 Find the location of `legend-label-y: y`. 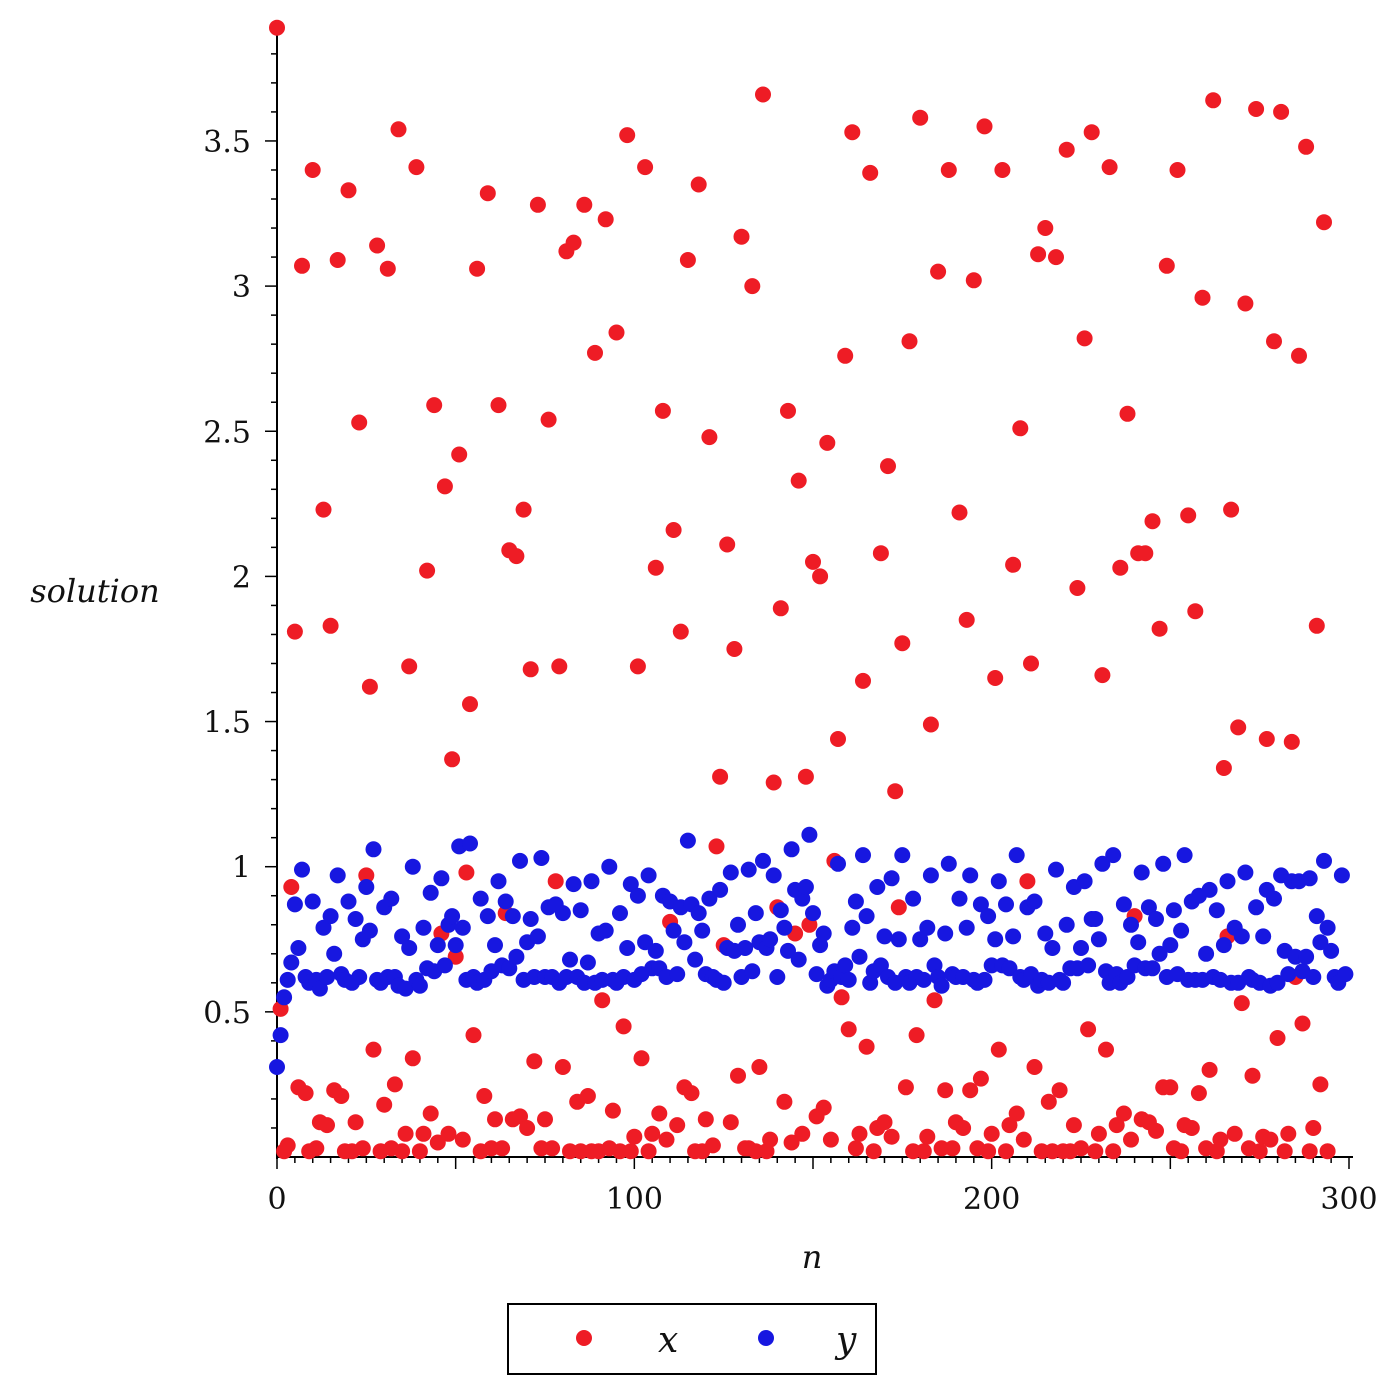

legend-label-y: y is located at coordinates (845, 1340).